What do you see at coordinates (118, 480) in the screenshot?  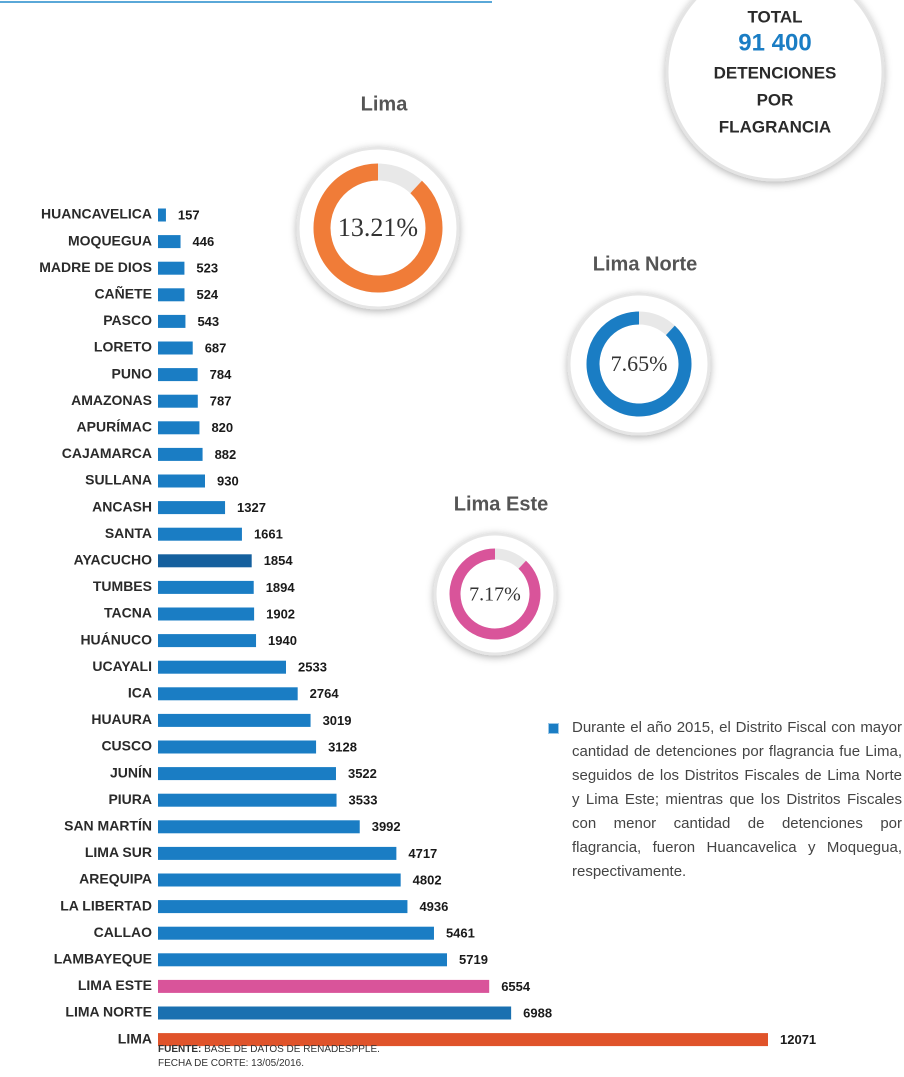 I see `category-label: SULLANA` at bounding box center [118, 480].